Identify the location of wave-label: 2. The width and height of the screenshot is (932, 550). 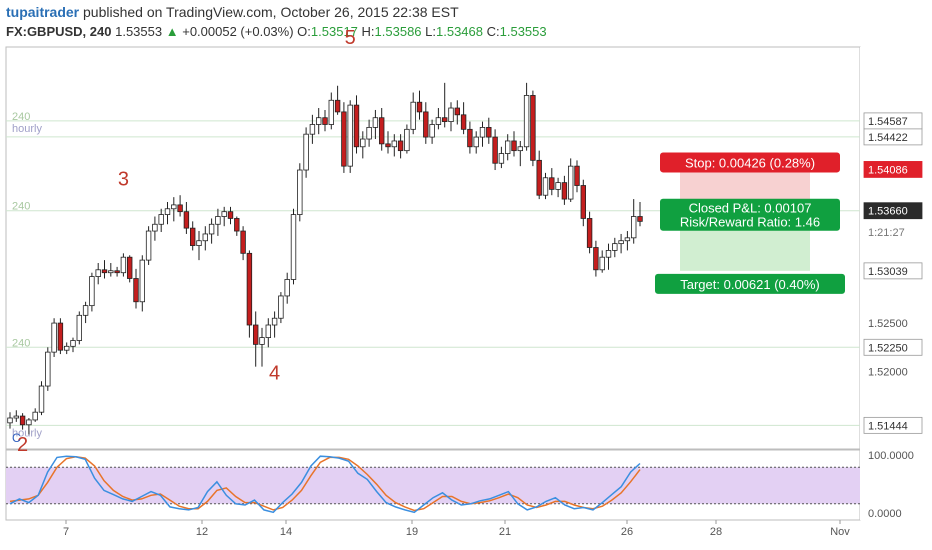
(22, 445).